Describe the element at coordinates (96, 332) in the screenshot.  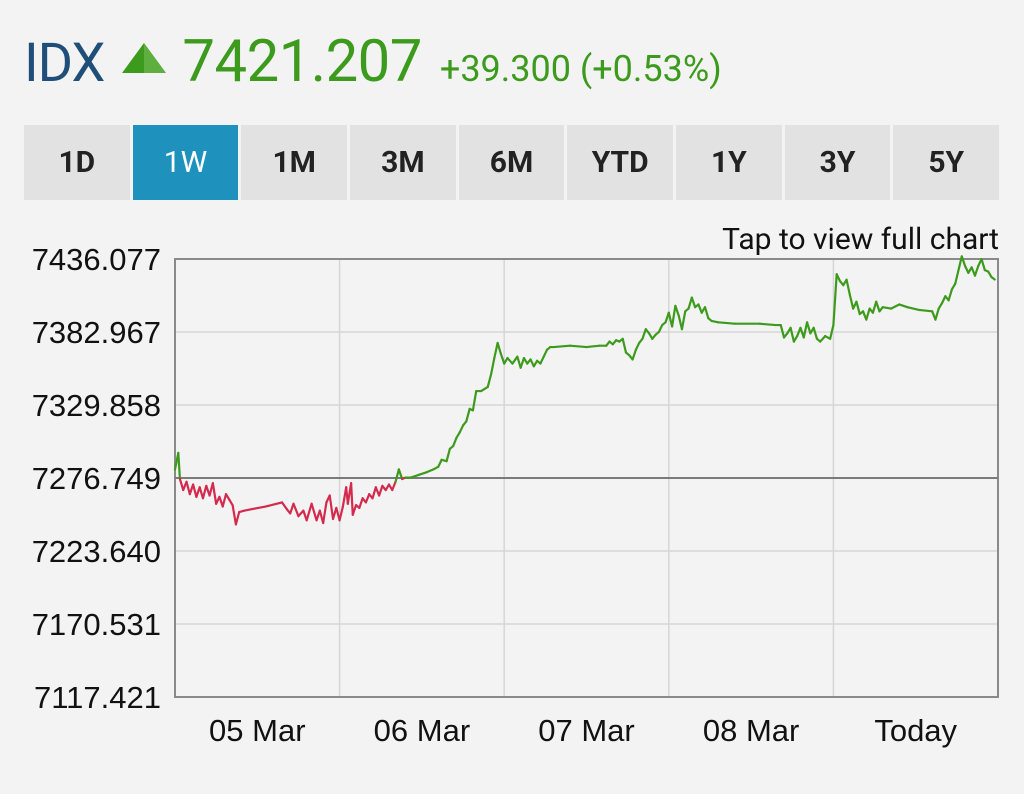
I see `y-tick-label: 7382.967` at that location.